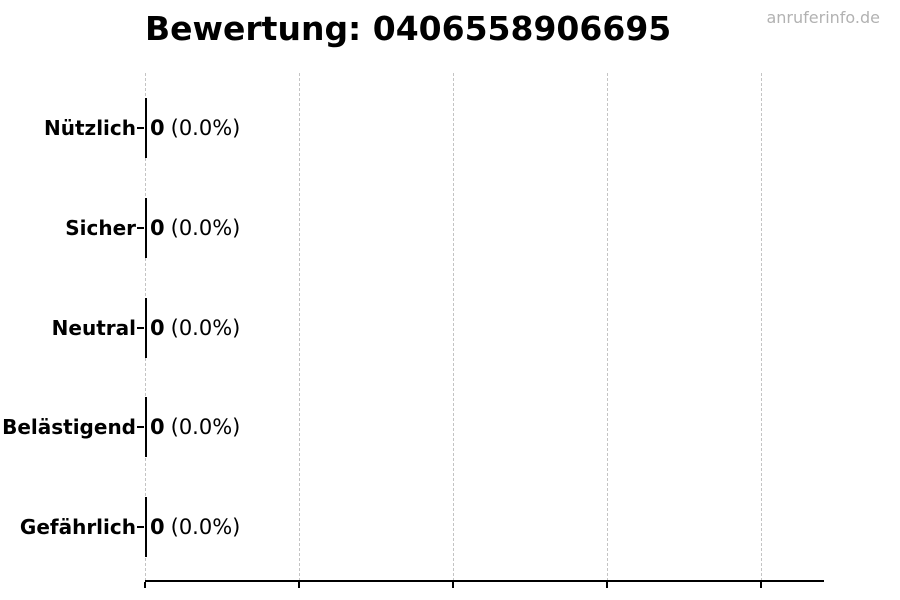 Image resolution: width=900 pixels, height=600 pixels. I want to click on chart-title: Bewertung: 0406558906695, so click(408, 28).